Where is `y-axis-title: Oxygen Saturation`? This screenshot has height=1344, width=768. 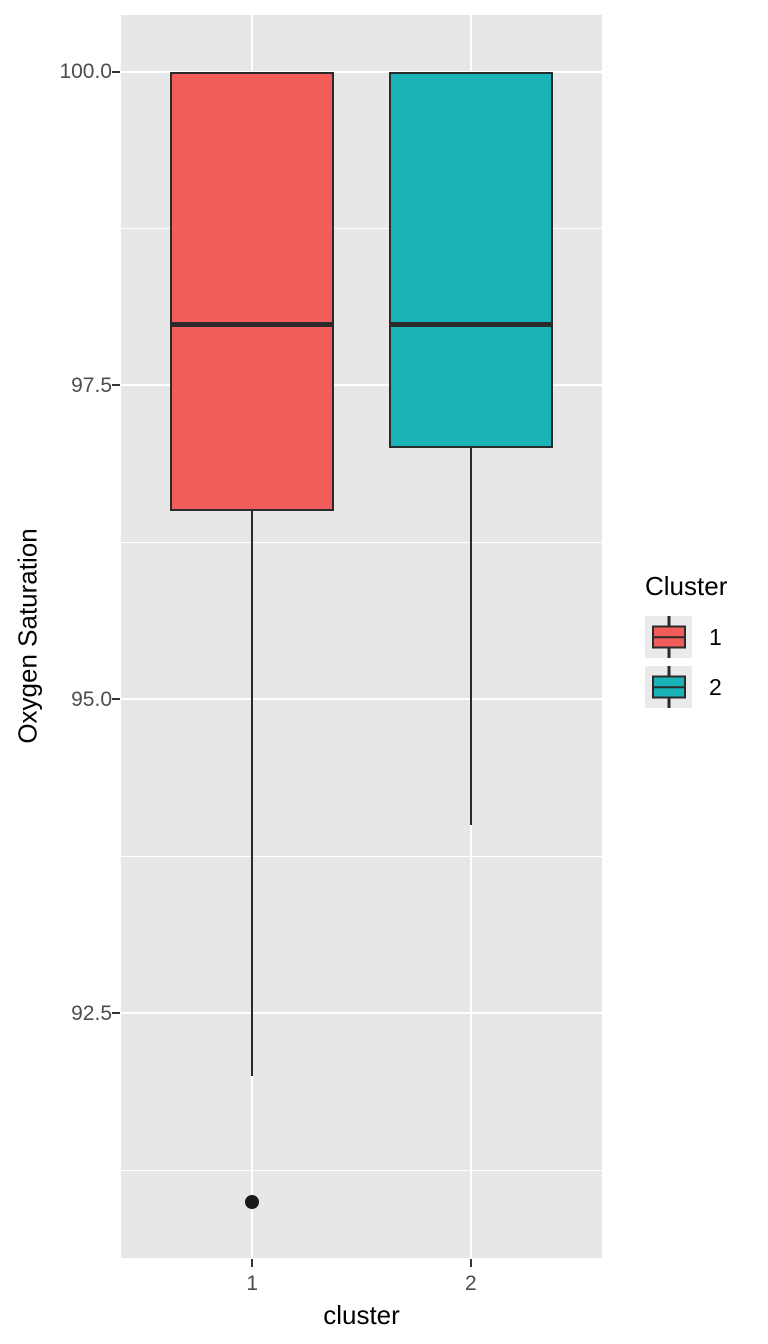 y-axis-title: Oxygen Saturation is located at coordinates (27, 636).